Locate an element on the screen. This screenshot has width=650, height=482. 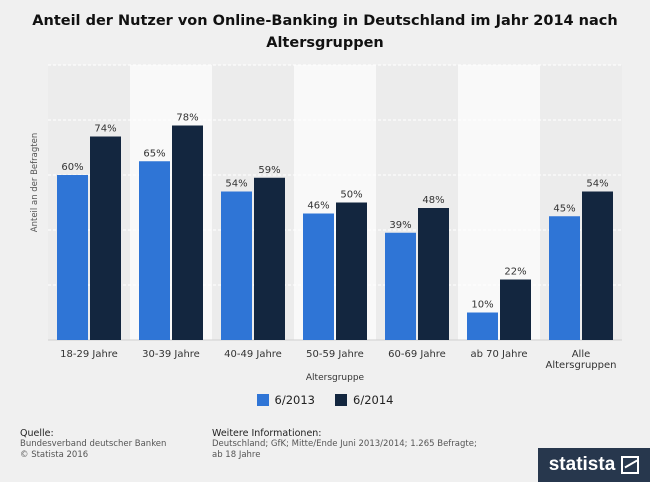
source-line-1: Bundesverband deutscher Banken is located at coordinates (93, 444).